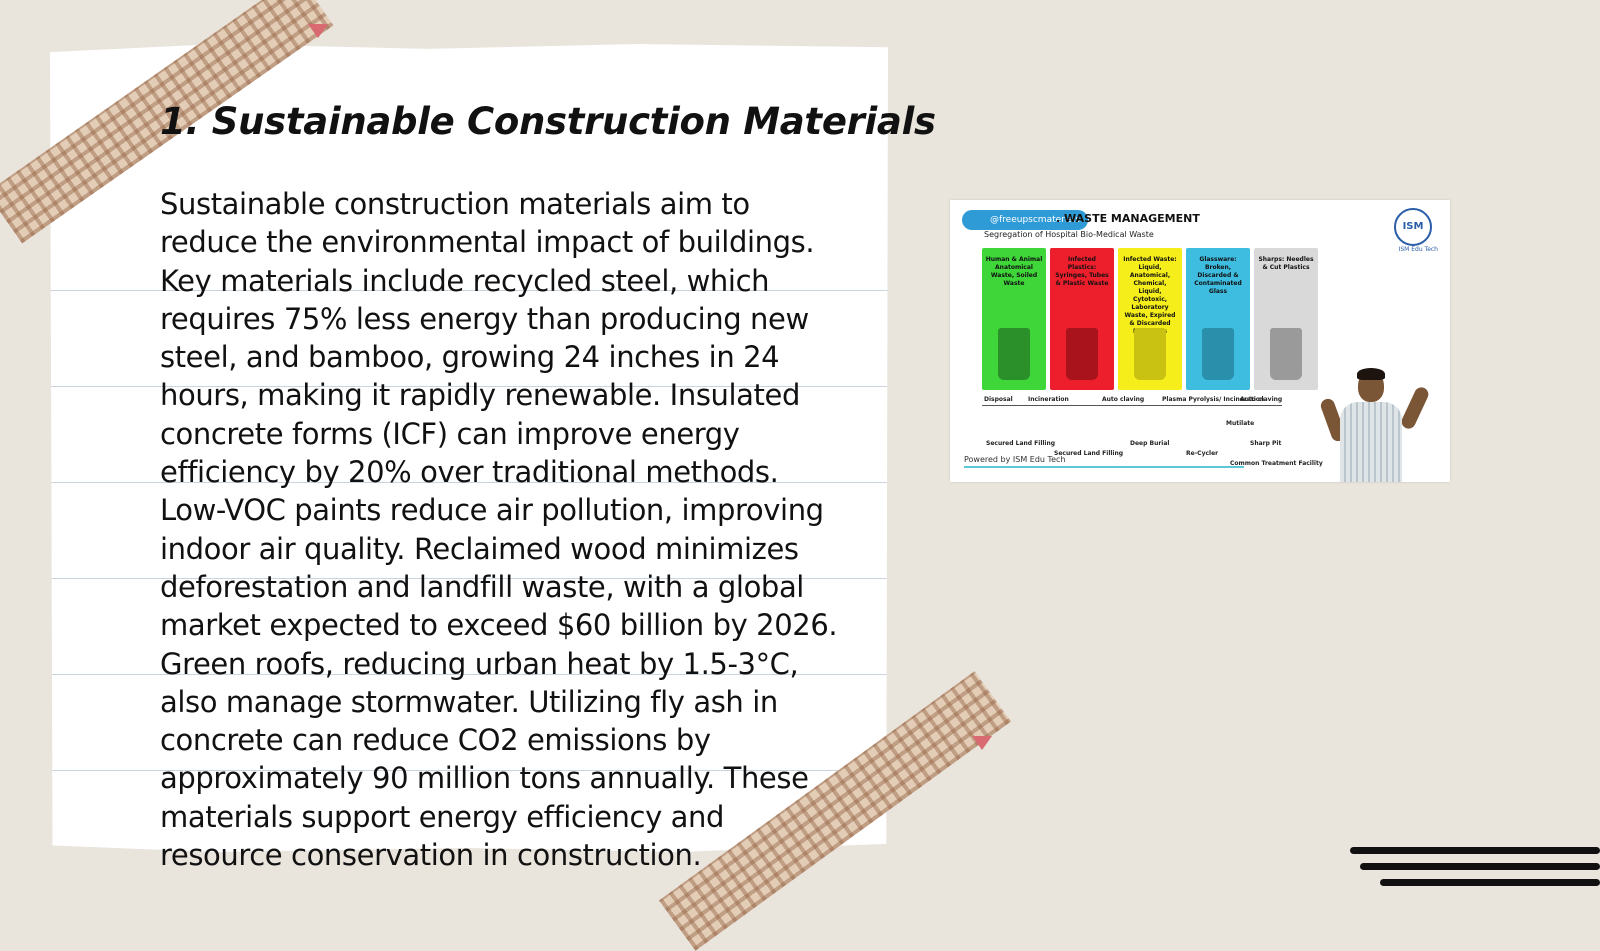 This screenshot has width=1600, height=951. What do you see at coordinates (1415, 408) in the screenshot?
I see `presenter-arm` at bounding box center [1415, 408].